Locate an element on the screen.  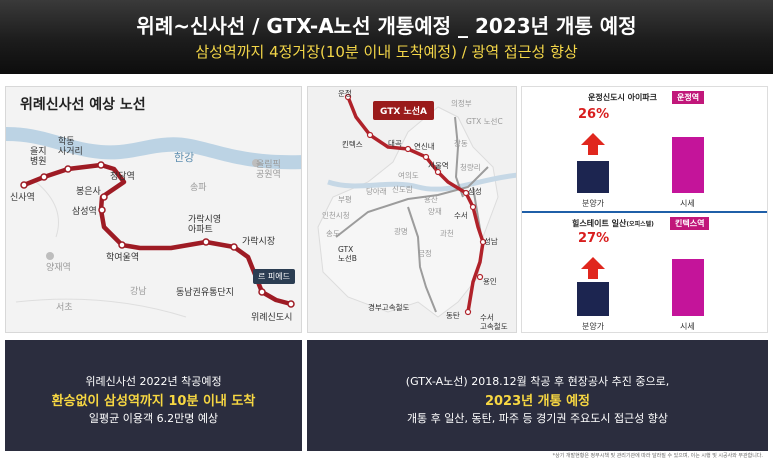
station-hakdong-dot is located at coordinates (68, 169).